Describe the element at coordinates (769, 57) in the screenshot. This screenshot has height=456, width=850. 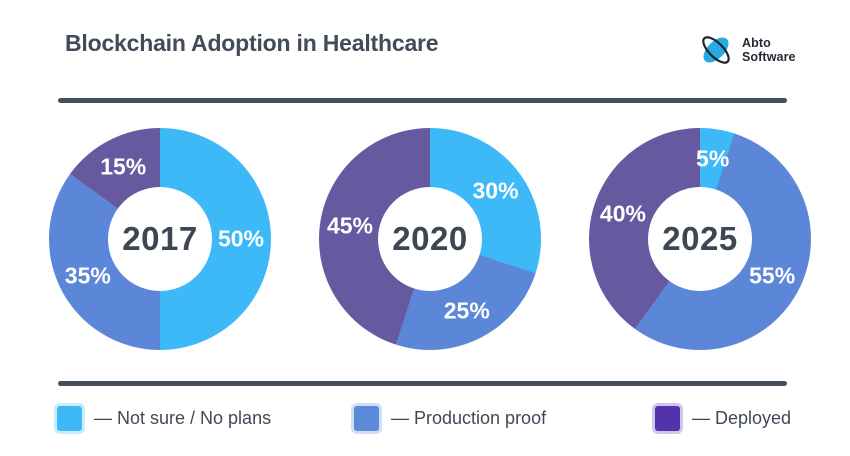
I see `logo-line2: Software` at that location.